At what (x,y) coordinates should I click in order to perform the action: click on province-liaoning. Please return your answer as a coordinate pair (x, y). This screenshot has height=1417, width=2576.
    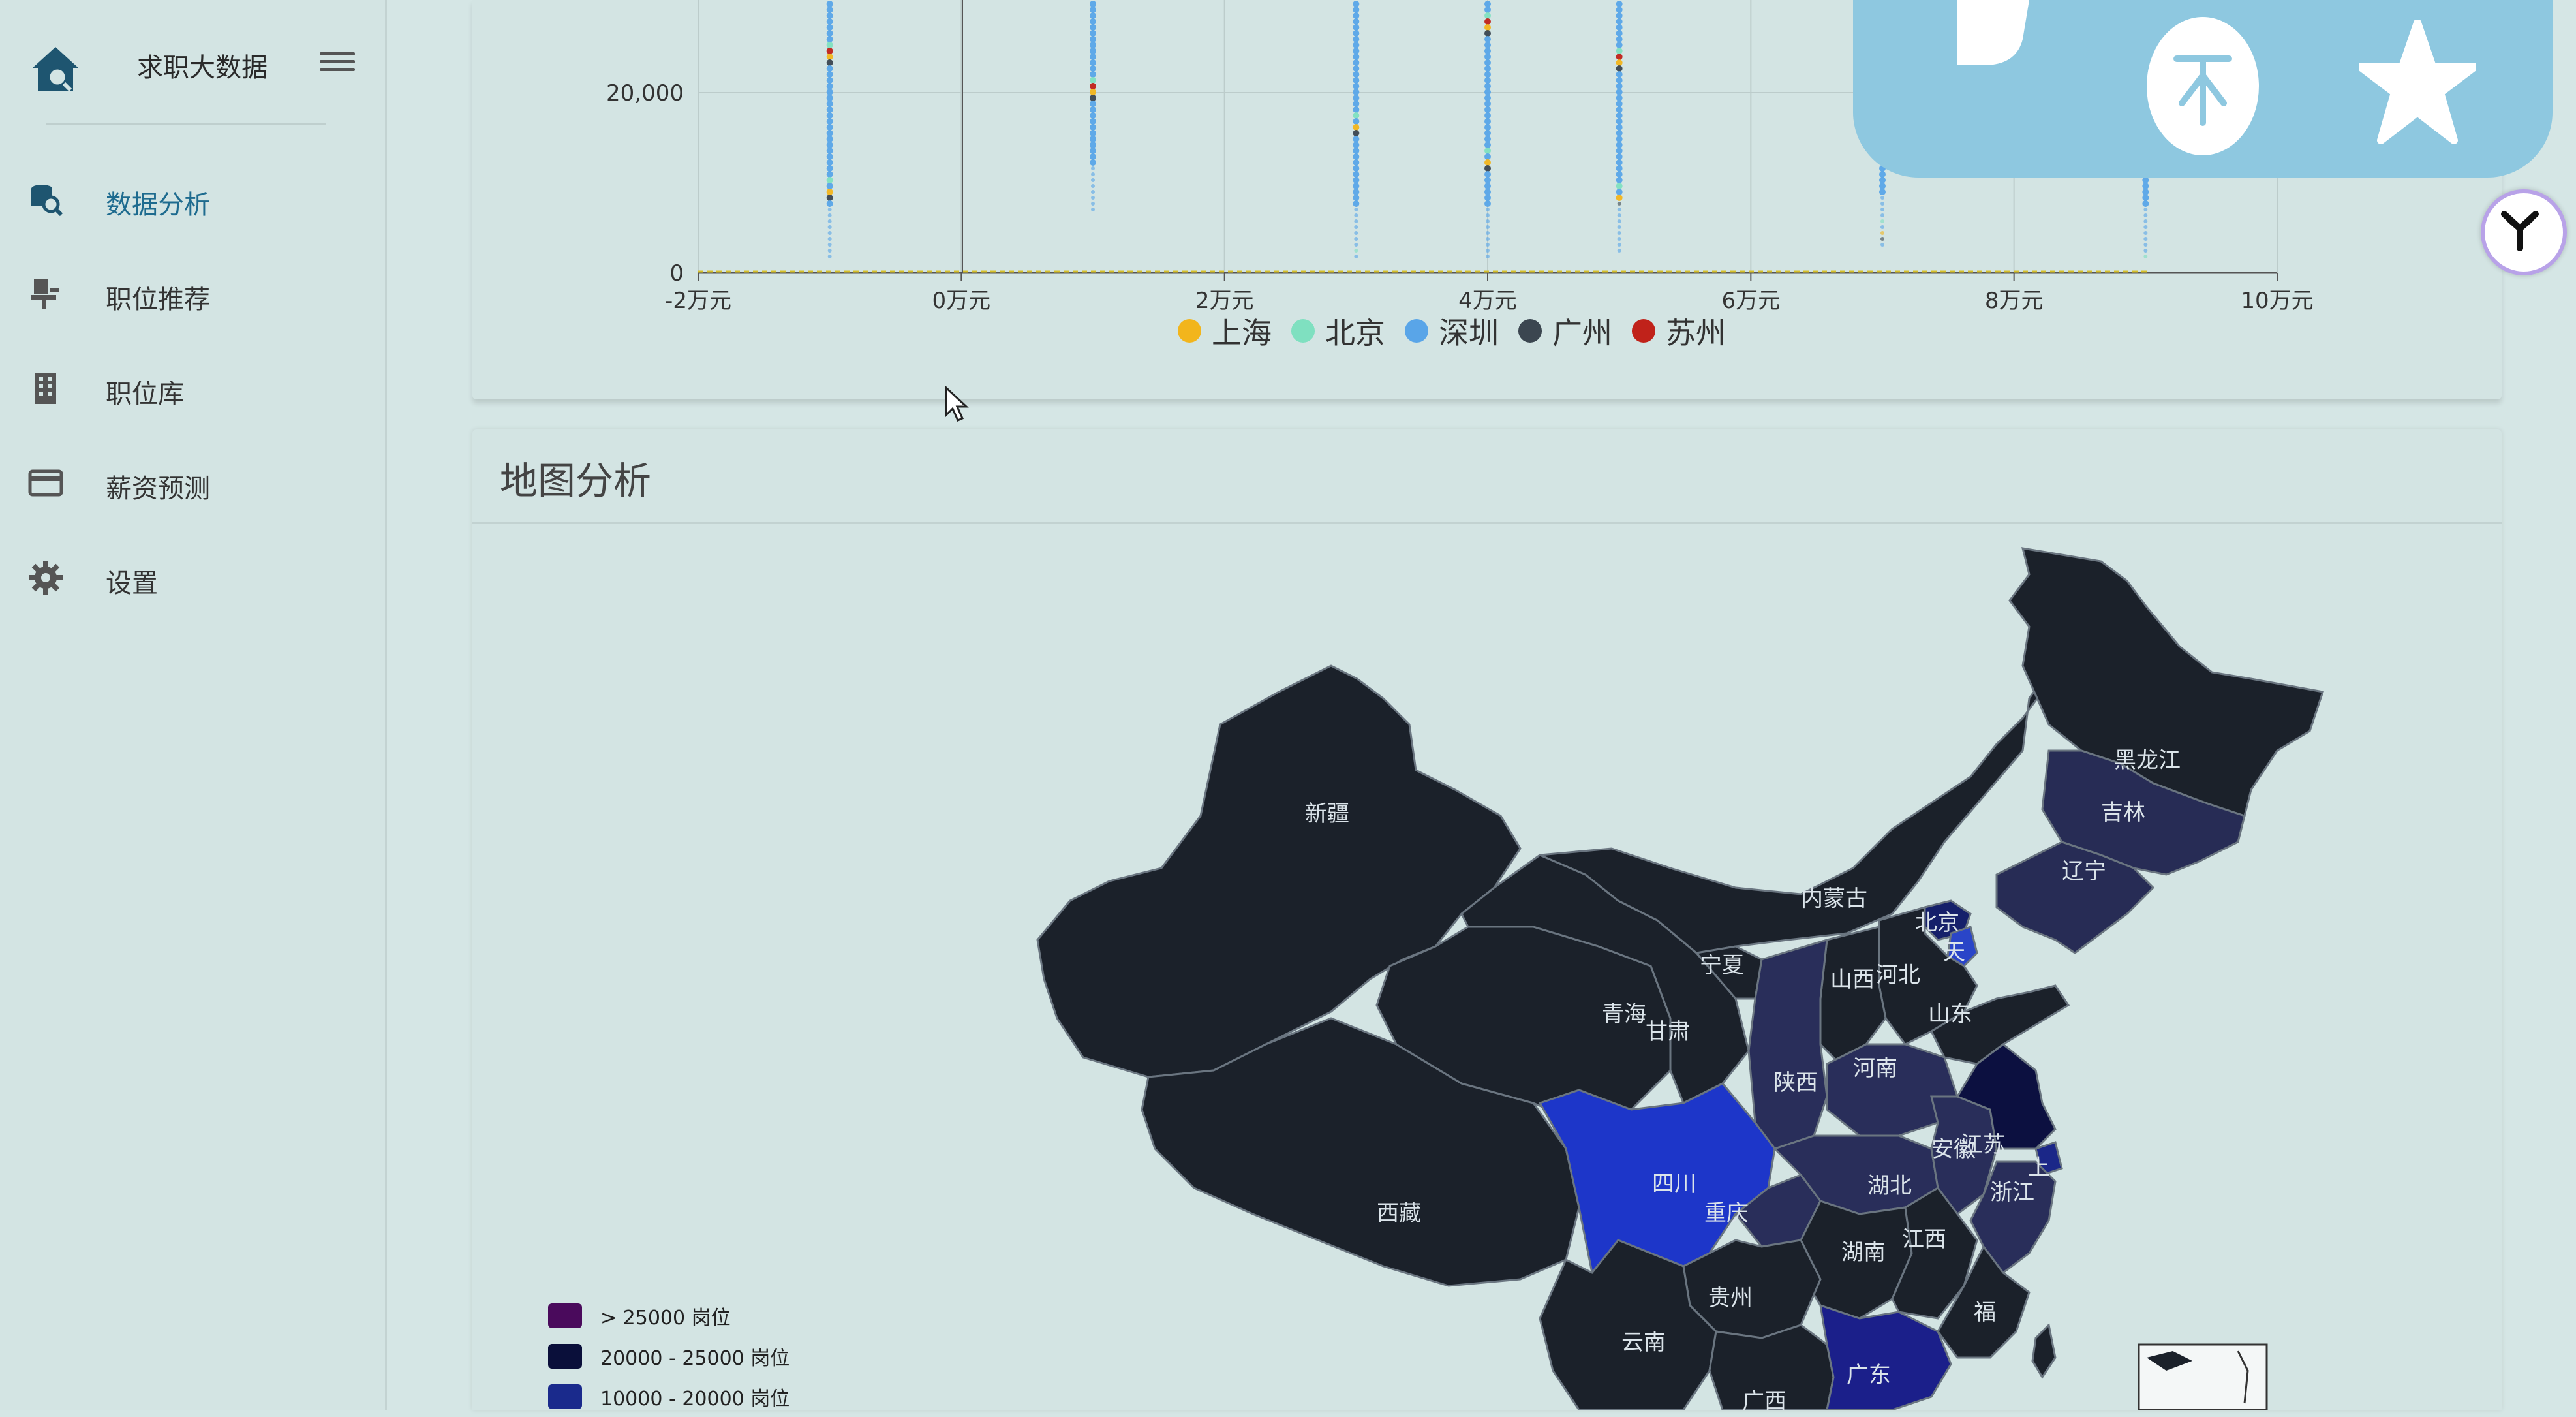
    Looking at the image, I should click on (2075, 897).